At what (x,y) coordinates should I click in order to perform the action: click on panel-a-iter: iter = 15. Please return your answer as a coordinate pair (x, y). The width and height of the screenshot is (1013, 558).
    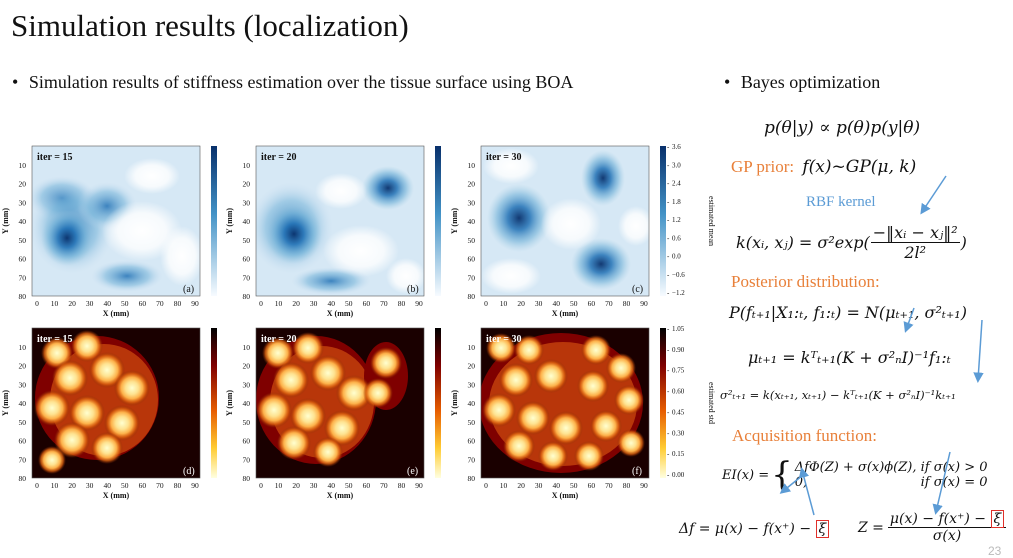
    Looking at the image, I should click on (55, 157).